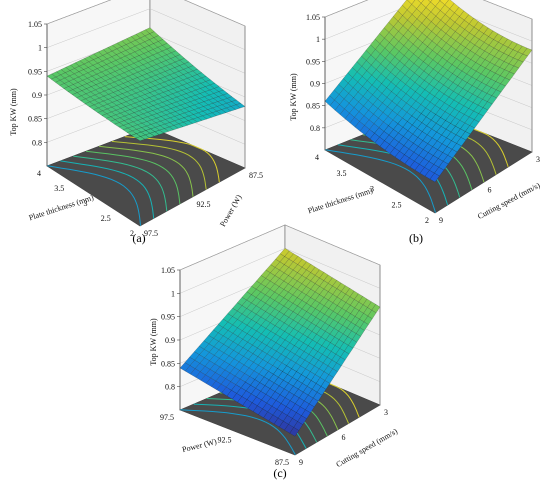 The height and width of the screenshot is (485, 550). I want to click on panel-label: (a), so click(138, 238).